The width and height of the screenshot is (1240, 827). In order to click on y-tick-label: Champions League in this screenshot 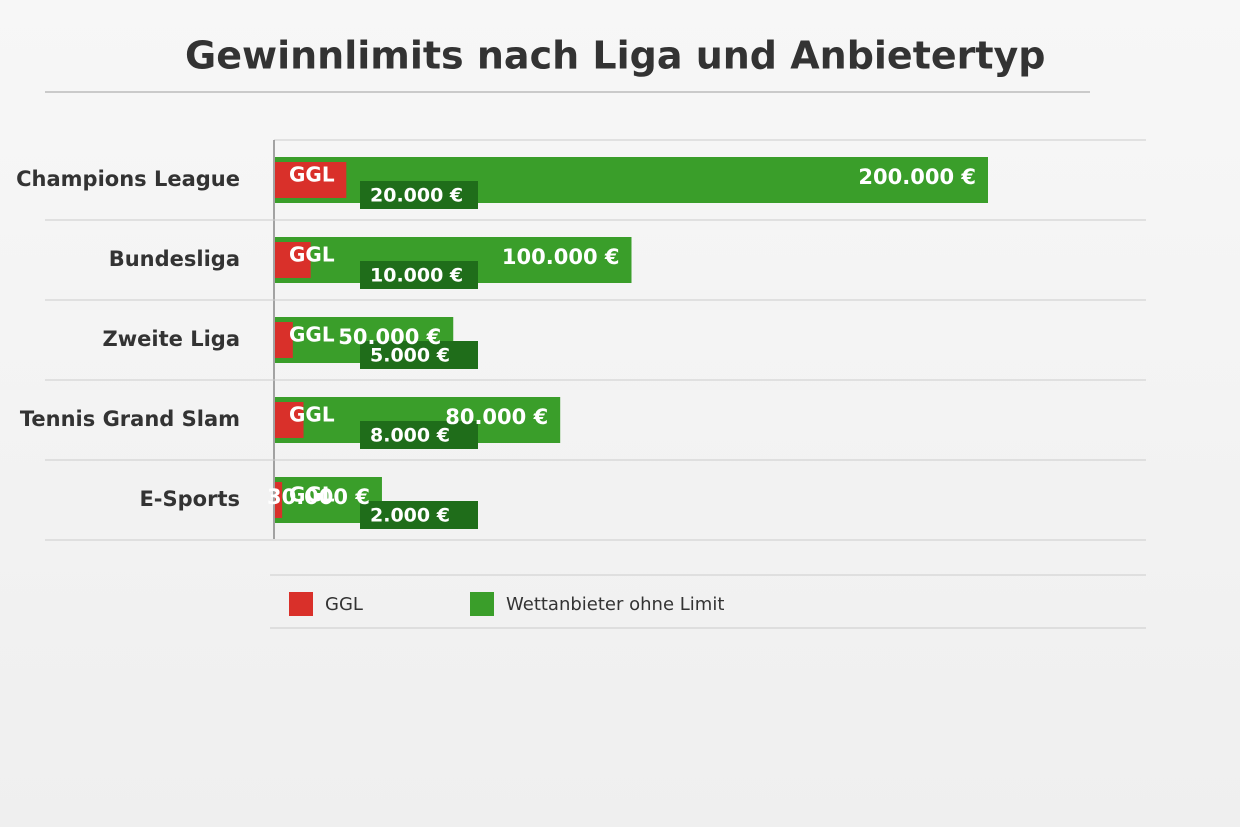, I will do `click(128, 179)`.